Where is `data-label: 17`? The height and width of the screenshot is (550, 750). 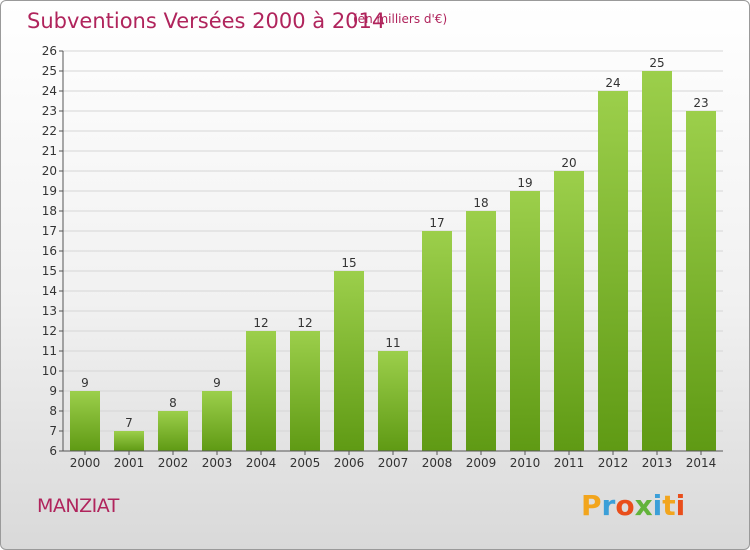
data-label: 17 is located at coordinates (436, 223).